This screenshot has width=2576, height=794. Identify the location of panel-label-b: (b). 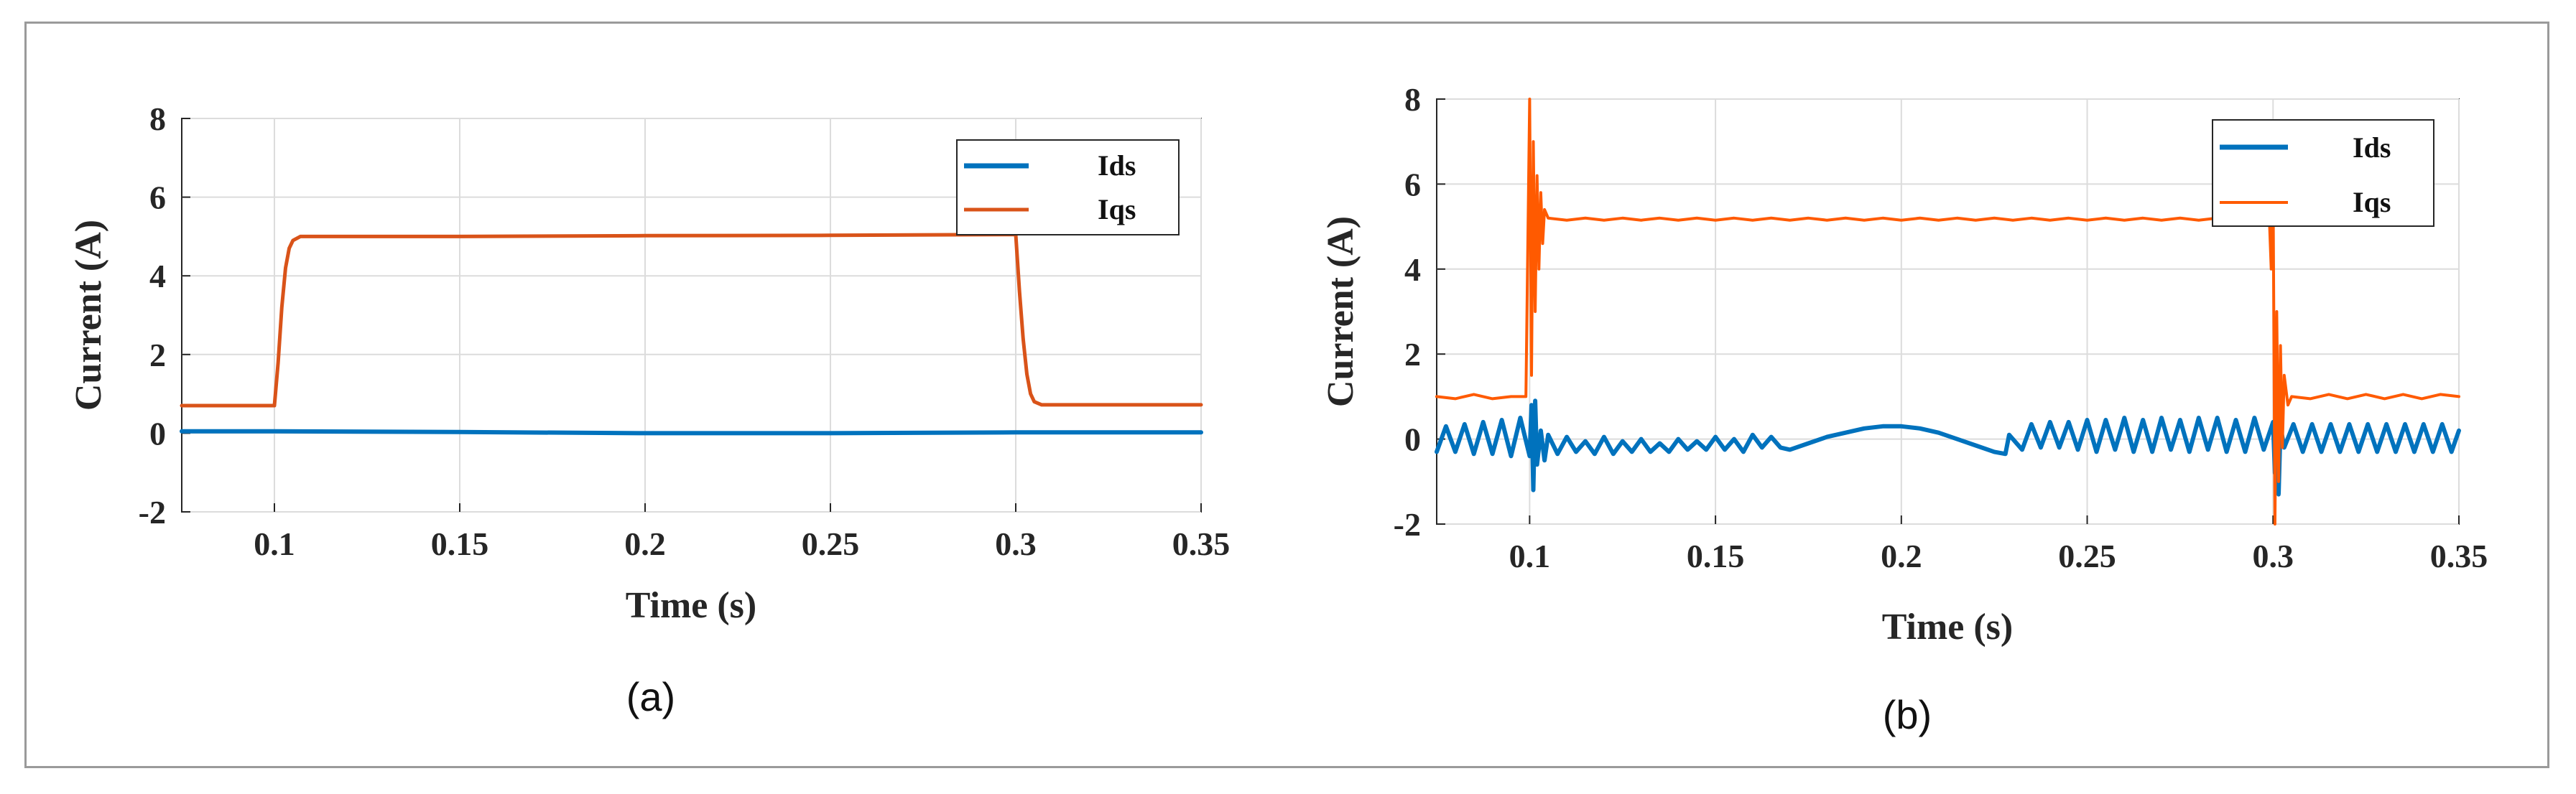
(1907, 714).